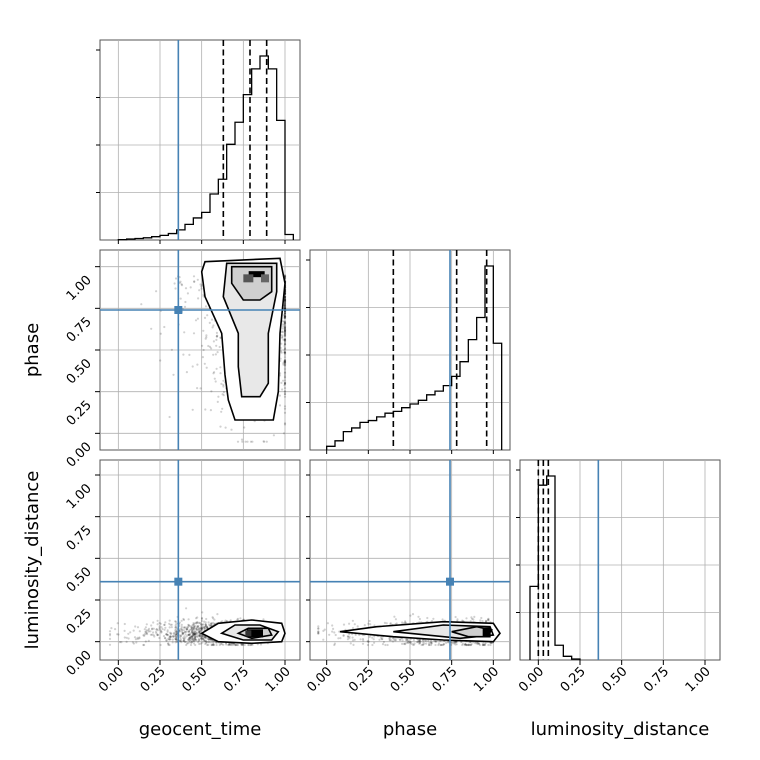 Image resolution: width=760 pixels, height=760 pixels. What do you see at coordinates (278, 679) in the screenshot?
I see `x-tick-label: 1.00` at bounding box center [278, 679].